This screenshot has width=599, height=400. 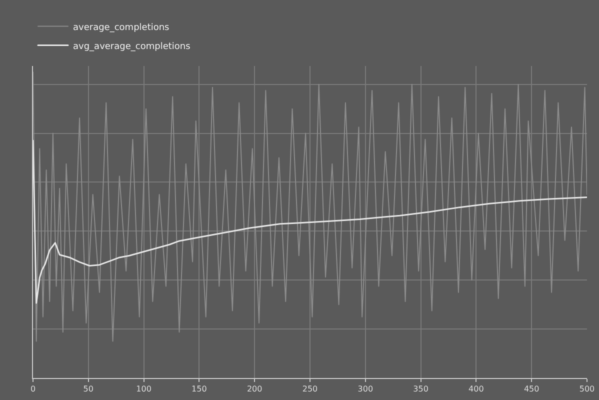 I want to click on legend-label: avg_average_completions, so click(x=132, y=47).